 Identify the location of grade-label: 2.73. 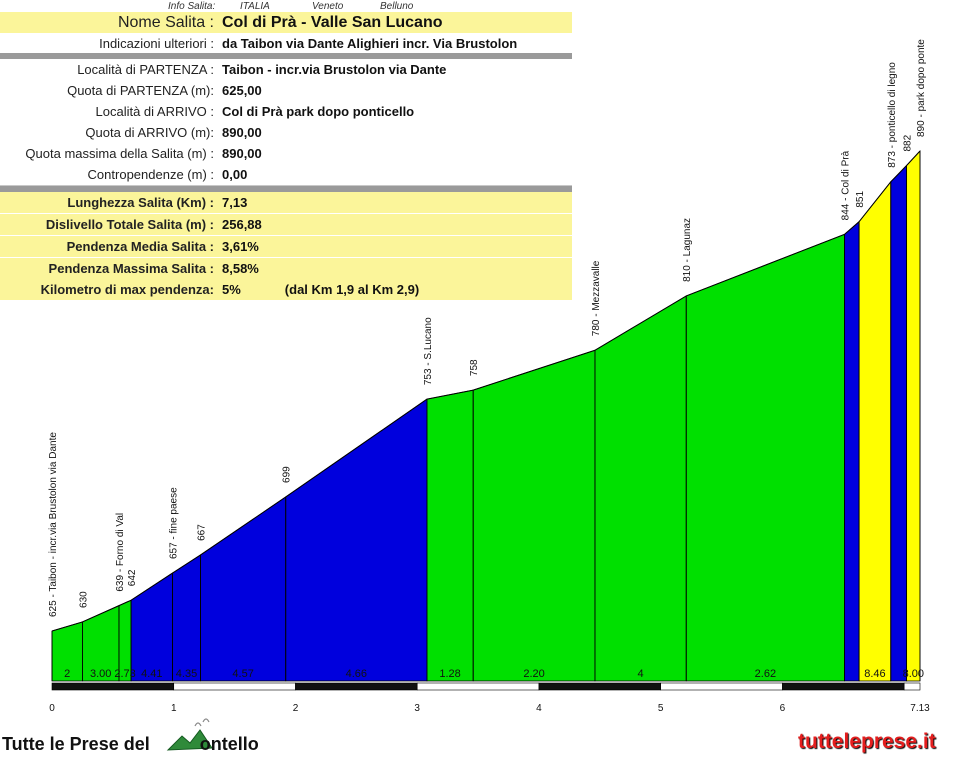
(124, 674).